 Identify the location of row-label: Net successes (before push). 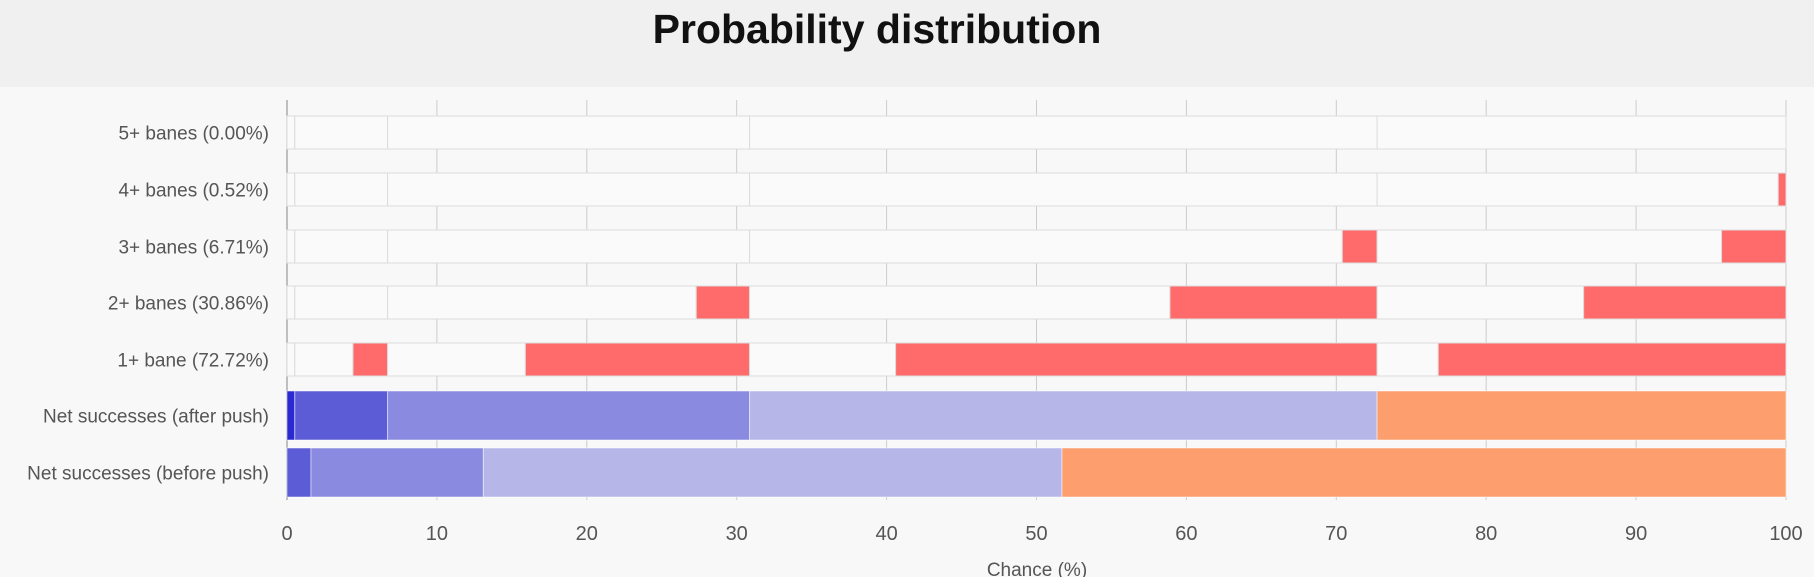
(148, 474).